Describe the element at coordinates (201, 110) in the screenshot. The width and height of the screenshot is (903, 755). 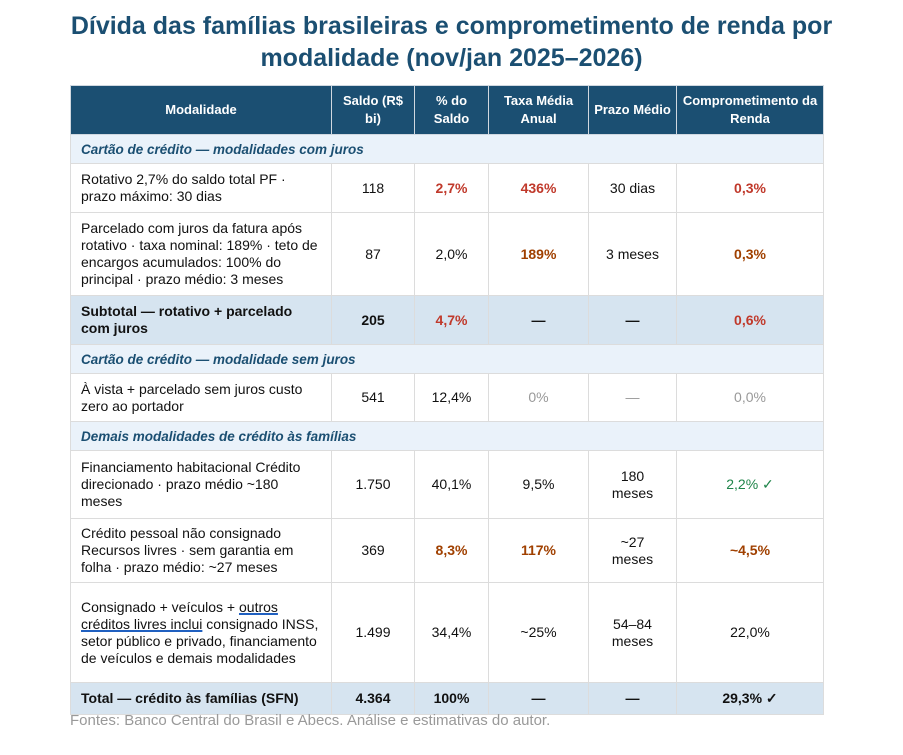
I see `header-modalidade: Modalidade` at that location.